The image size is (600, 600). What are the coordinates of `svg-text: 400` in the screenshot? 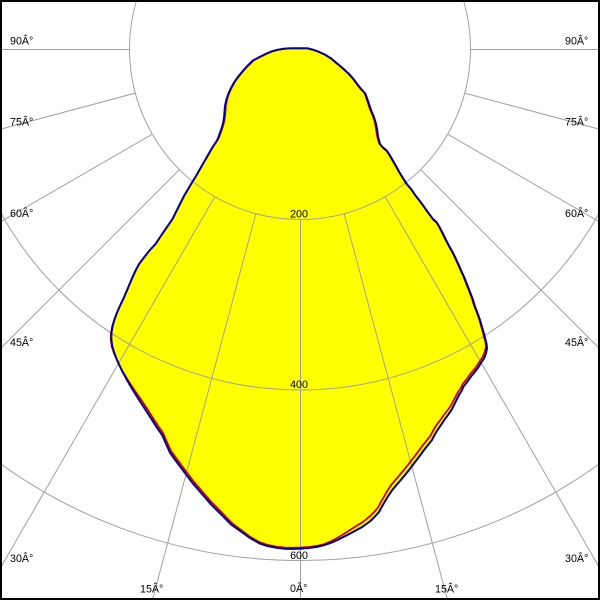 It's located at (299, 385).